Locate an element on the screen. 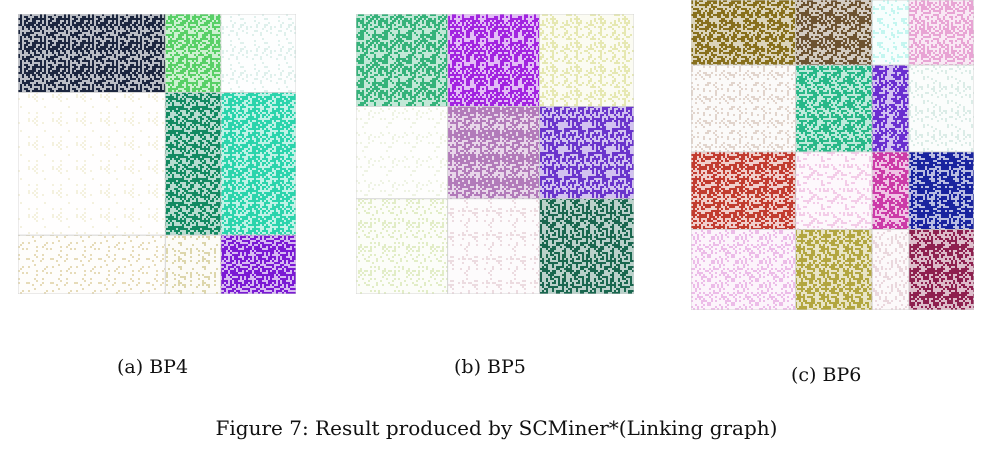 The image size is (993, 460). caption-bp4: (a) BP4 is located at coordinates (153, 367).